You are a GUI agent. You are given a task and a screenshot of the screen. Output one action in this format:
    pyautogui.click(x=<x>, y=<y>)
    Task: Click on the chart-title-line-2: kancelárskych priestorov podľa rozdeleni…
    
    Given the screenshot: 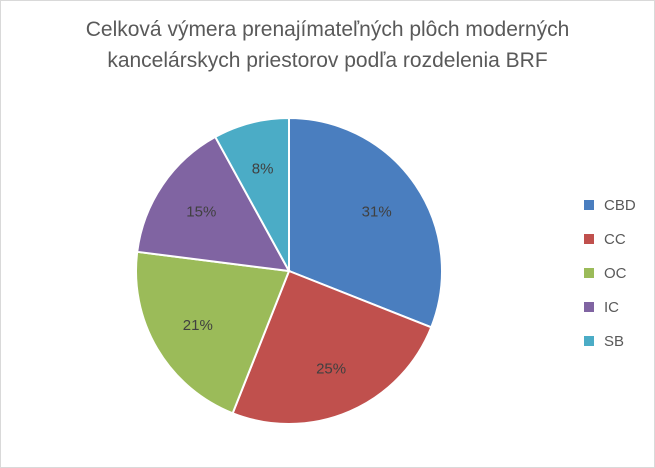 What is the action you would take?
    pyautogui.click(x=327, y=60)
    